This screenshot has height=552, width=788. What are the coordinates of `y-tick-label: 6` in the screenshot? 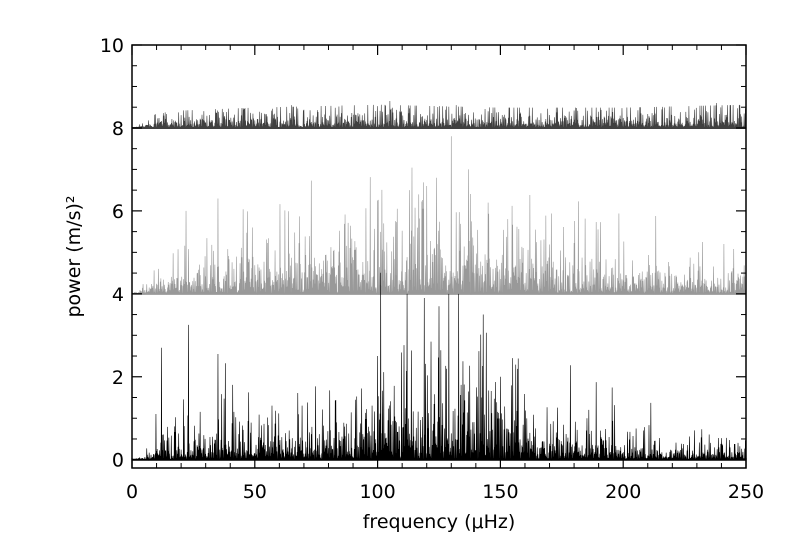 It's located at (118, 212).